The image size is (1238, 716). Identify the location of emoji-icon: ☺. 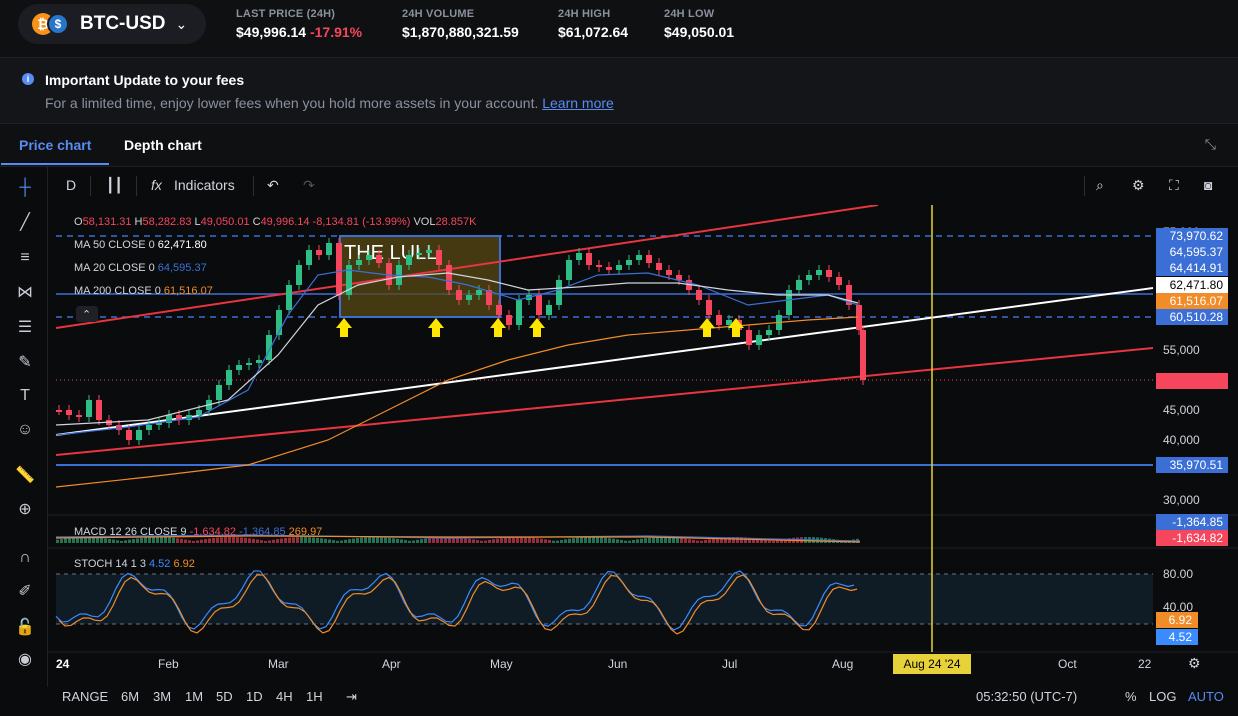
(25, 429).